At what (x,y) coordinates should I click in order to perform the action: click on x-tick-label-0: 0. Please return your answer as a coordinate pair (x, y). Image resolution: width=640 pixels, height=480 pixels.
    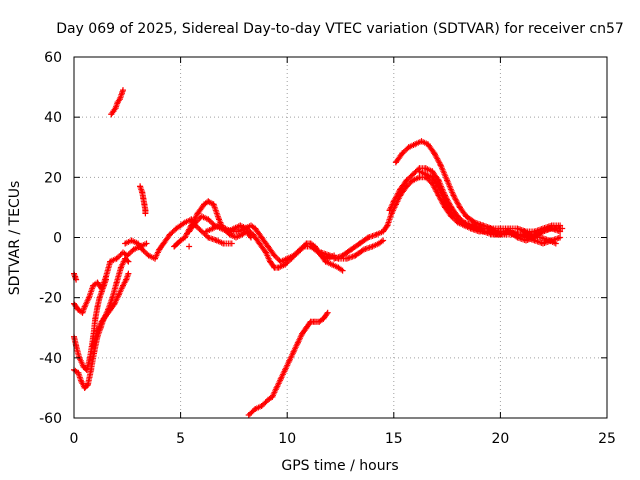
    Looking at the image, I should click on (74, 439).